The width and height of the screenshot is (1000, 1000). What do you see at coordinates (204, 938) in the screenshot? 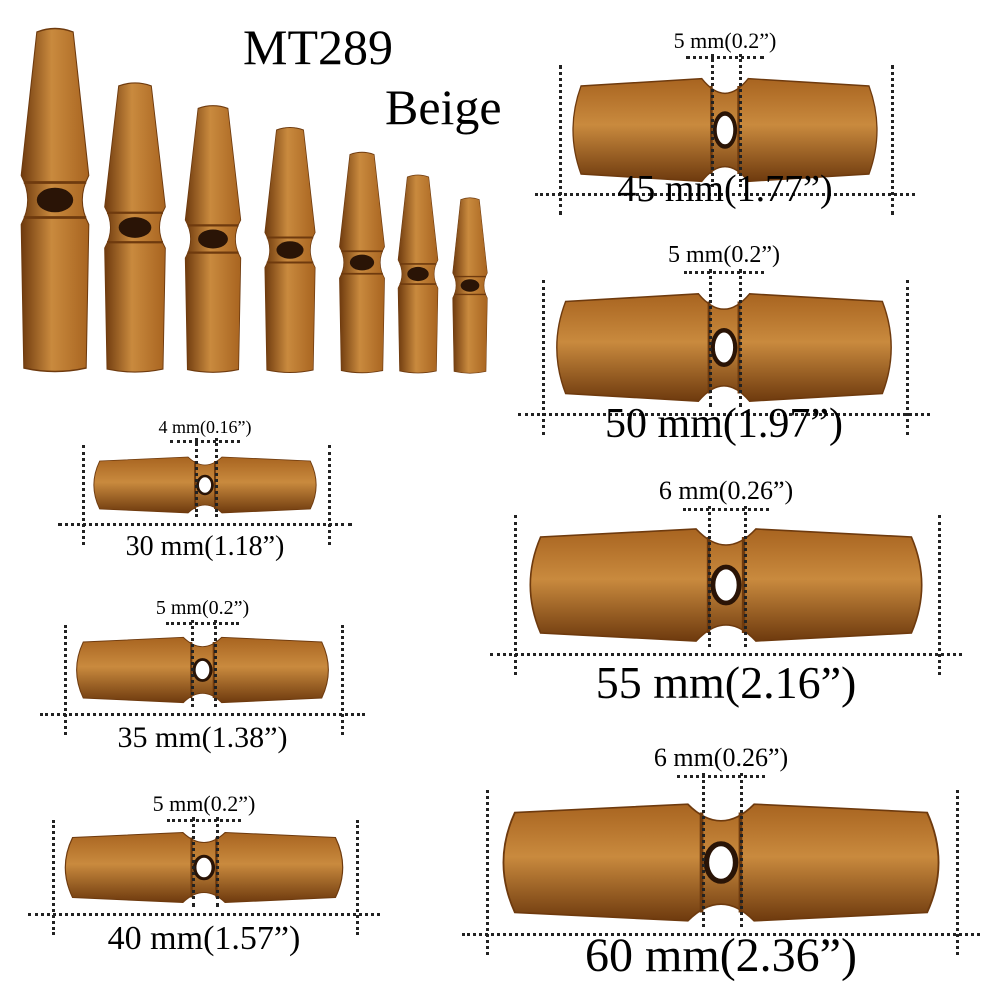
I see `length-label: 40 mm(1.57”)` at bounding box center [204, 938].